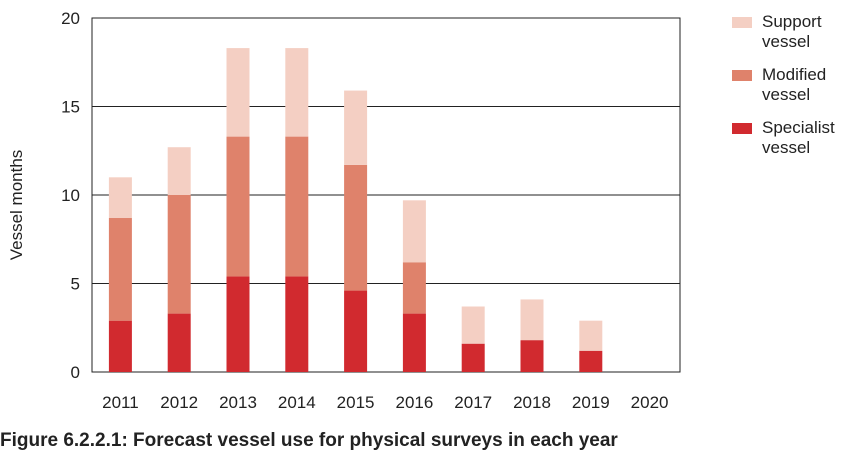 Image resolution: width=848 pixels, height=461 pixels. Describe the element at coordinates (238, 402) in the screenshot. I see `x-tick-label: 2013` at that location.